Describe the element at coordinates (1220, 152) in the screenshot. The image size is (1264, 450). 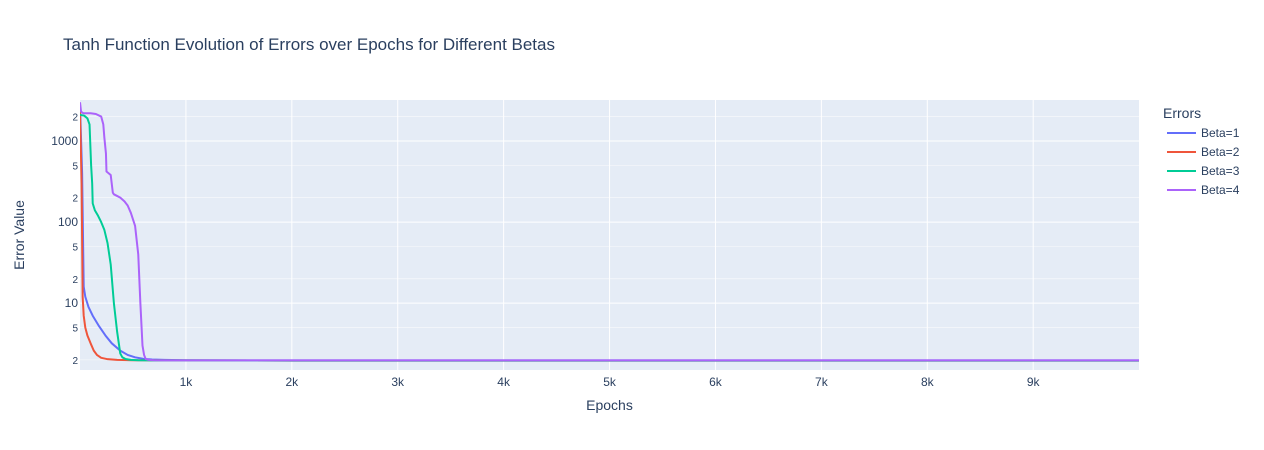
I see `legend-label: Beta=2` at that location.